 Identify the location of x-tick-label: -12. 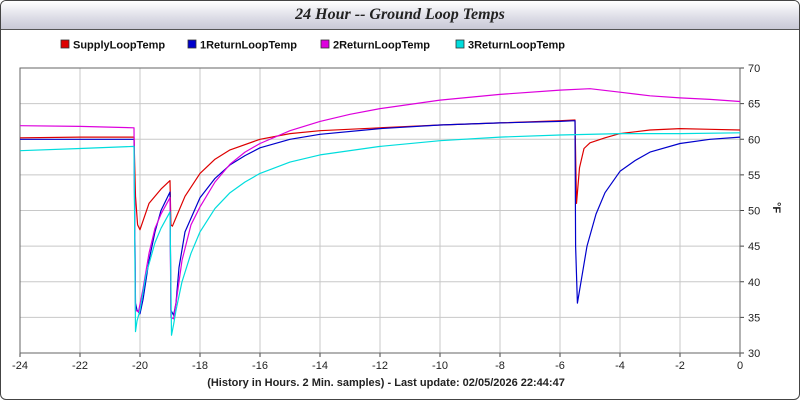
(380, 366).